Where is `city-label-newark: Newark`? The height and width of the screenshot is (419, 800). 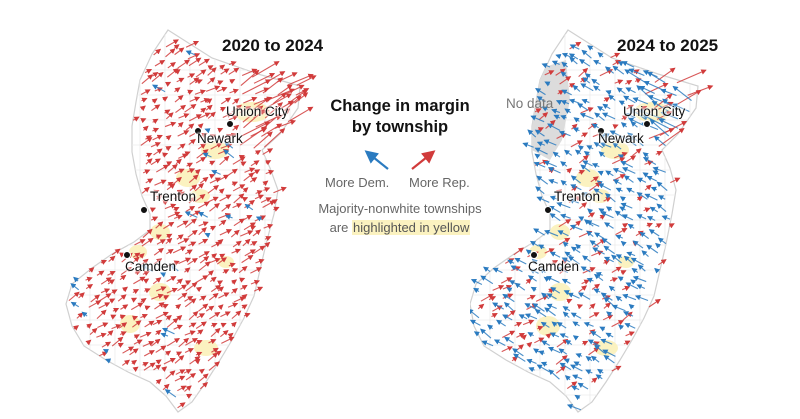 city-label-newark: Newark is located at coordinates (621, 138).